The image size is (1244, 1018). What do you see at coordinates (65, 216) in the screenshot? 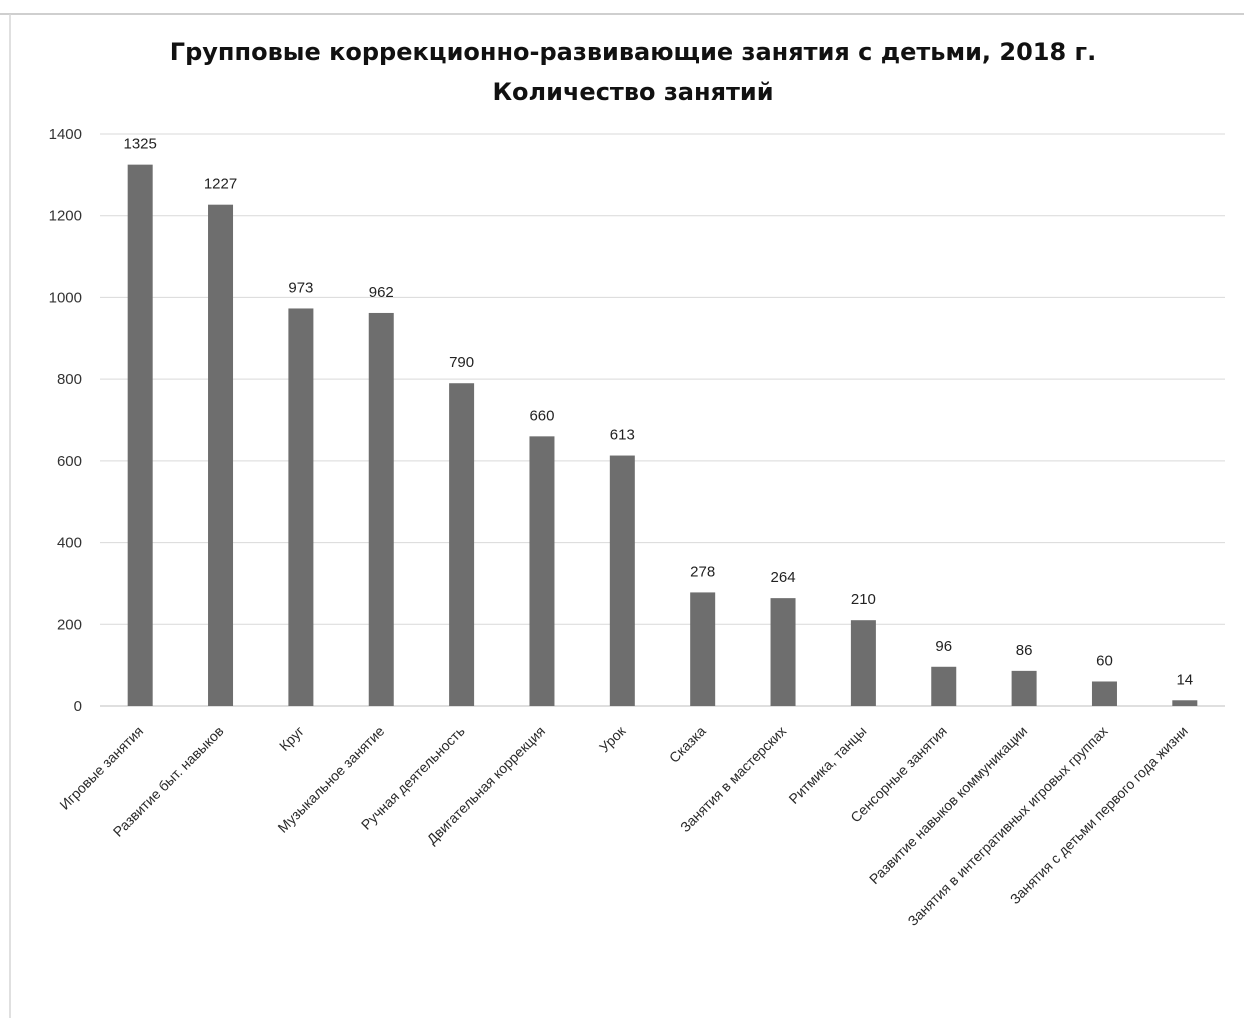
I see `y-tick-label: 1200` at bounding box center [65, 216].